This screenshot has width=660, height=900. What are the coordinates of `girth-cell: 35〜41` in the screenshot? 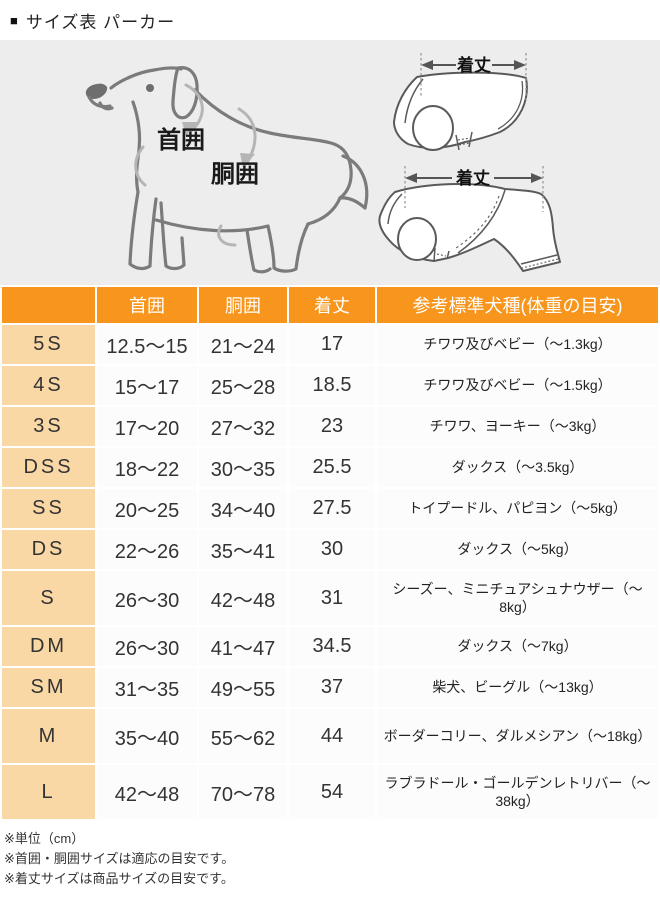 It's located at (243, 549).